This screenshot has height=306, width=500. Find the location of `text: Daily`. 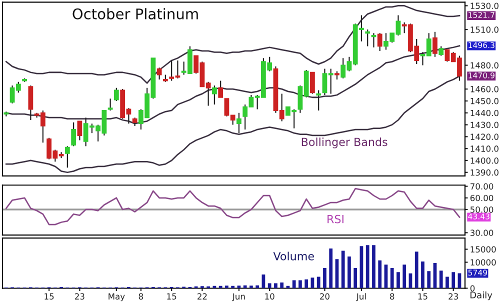

text: Daily is located at coordinates (481, 295).